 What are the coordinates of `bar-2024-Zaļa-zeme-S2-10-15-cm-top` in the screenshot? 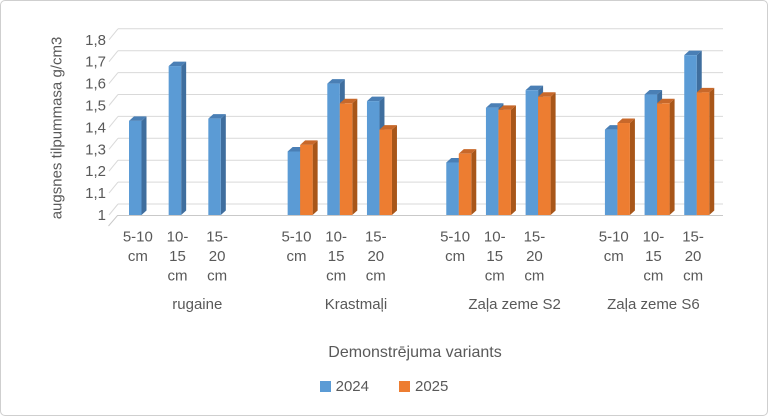 It's located at (494, 105).